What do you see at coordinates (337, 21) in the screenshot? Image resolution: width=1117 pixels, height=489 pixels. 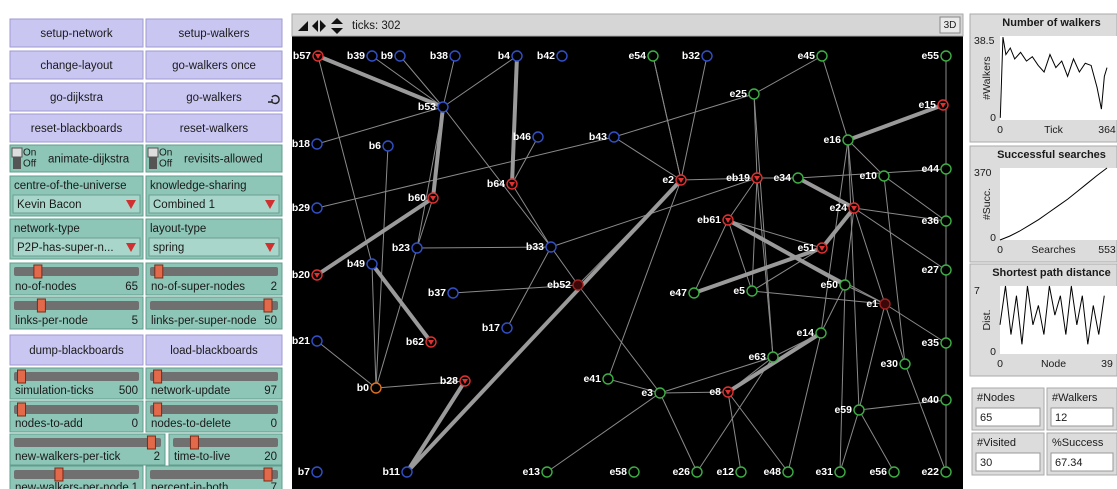 I see `icon-up` at bounding box center [337, 21].